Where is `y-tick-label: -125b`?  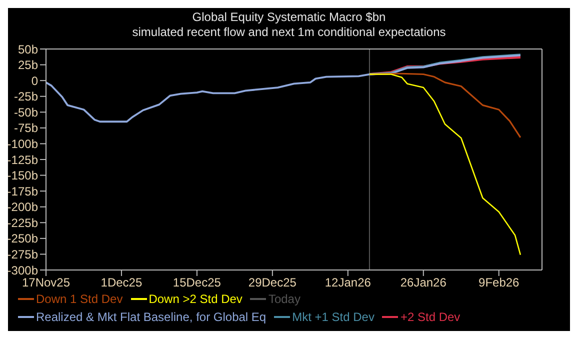 y-tick-label: -125b is located at coordinates (22, 159).